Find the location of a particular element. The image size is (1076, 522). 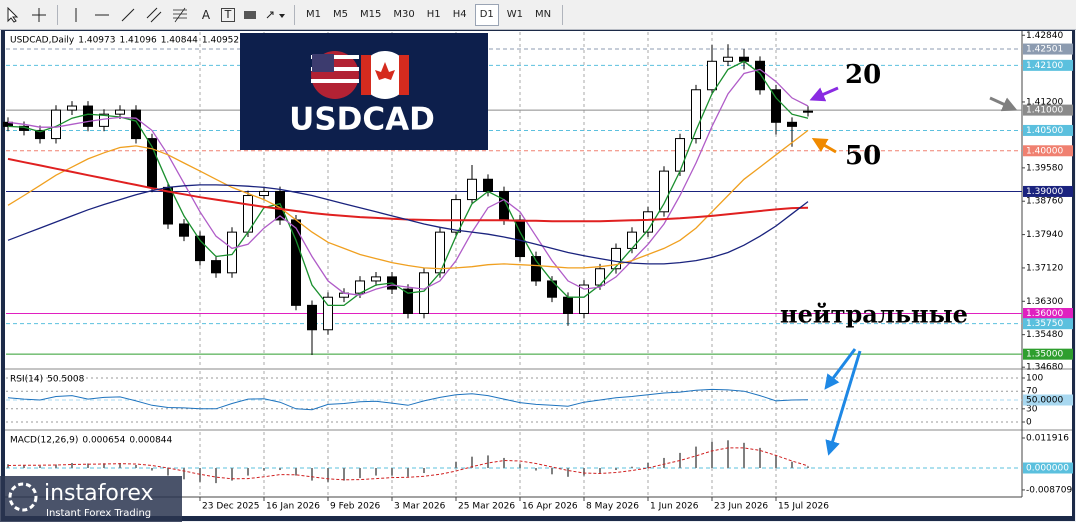

crosshair-tool is located at coordinates (39, 15).